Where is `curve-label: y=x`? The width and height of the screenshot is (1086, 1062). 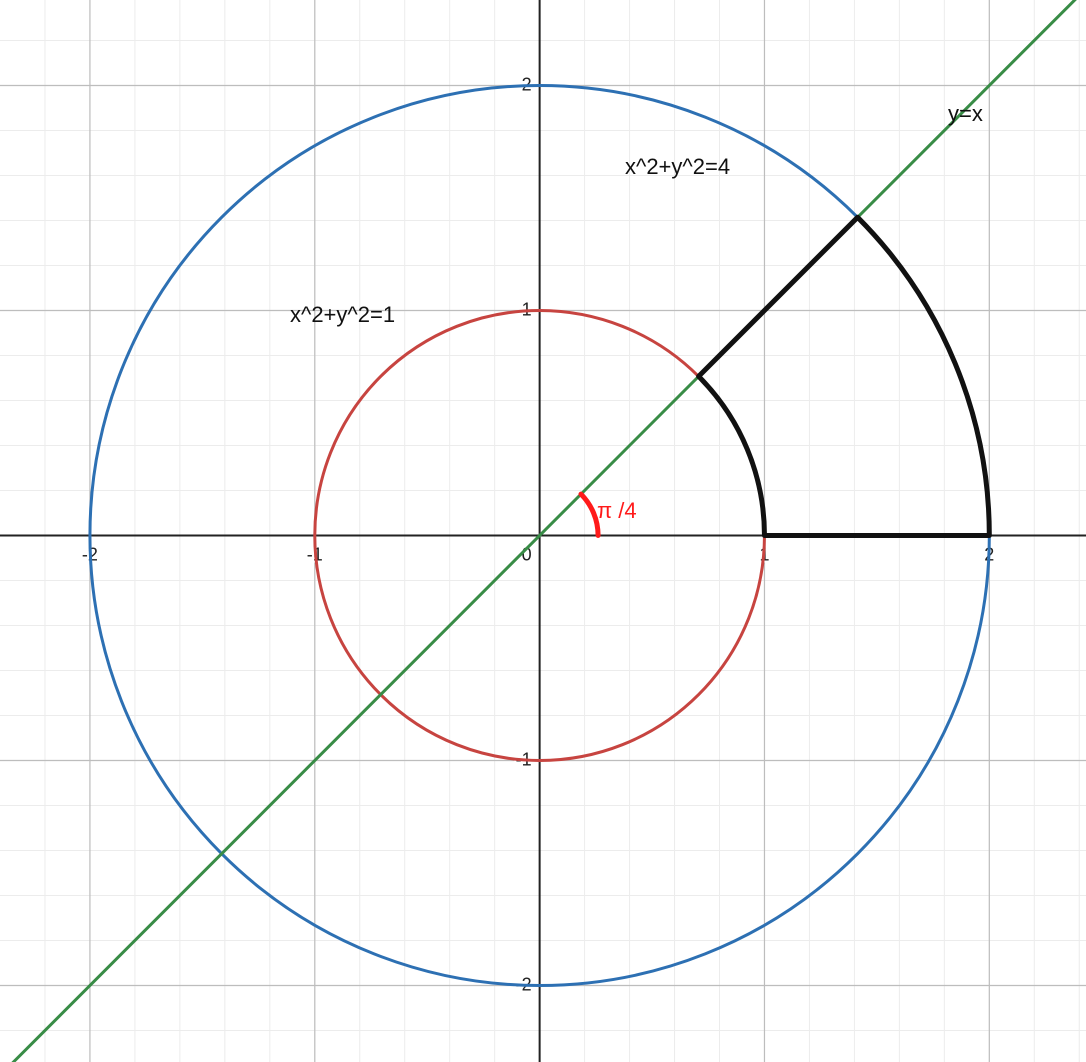 curve-label: y=x is located at coordinates (965, 113).